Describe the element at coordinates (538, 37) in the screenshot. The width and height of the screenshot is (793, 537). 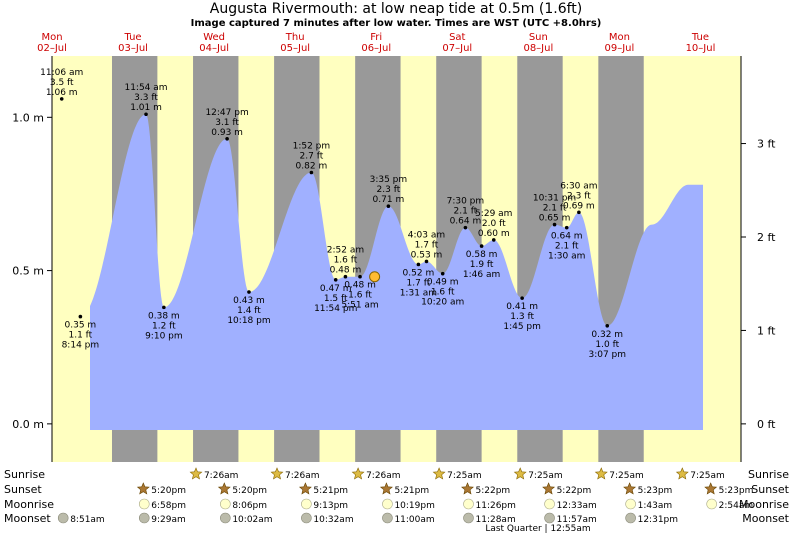
I see `day-name: Sun` at that location.